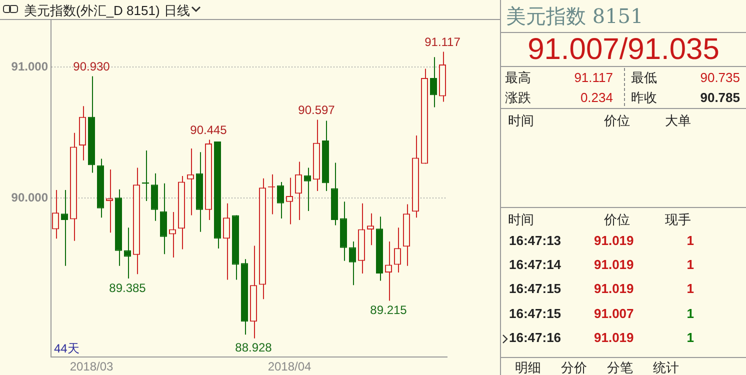 This screenshot has width=746, height=375. Describe the element at coordinates (442, 42) in the screenshot. I see `annotation: 91.117` at that location.